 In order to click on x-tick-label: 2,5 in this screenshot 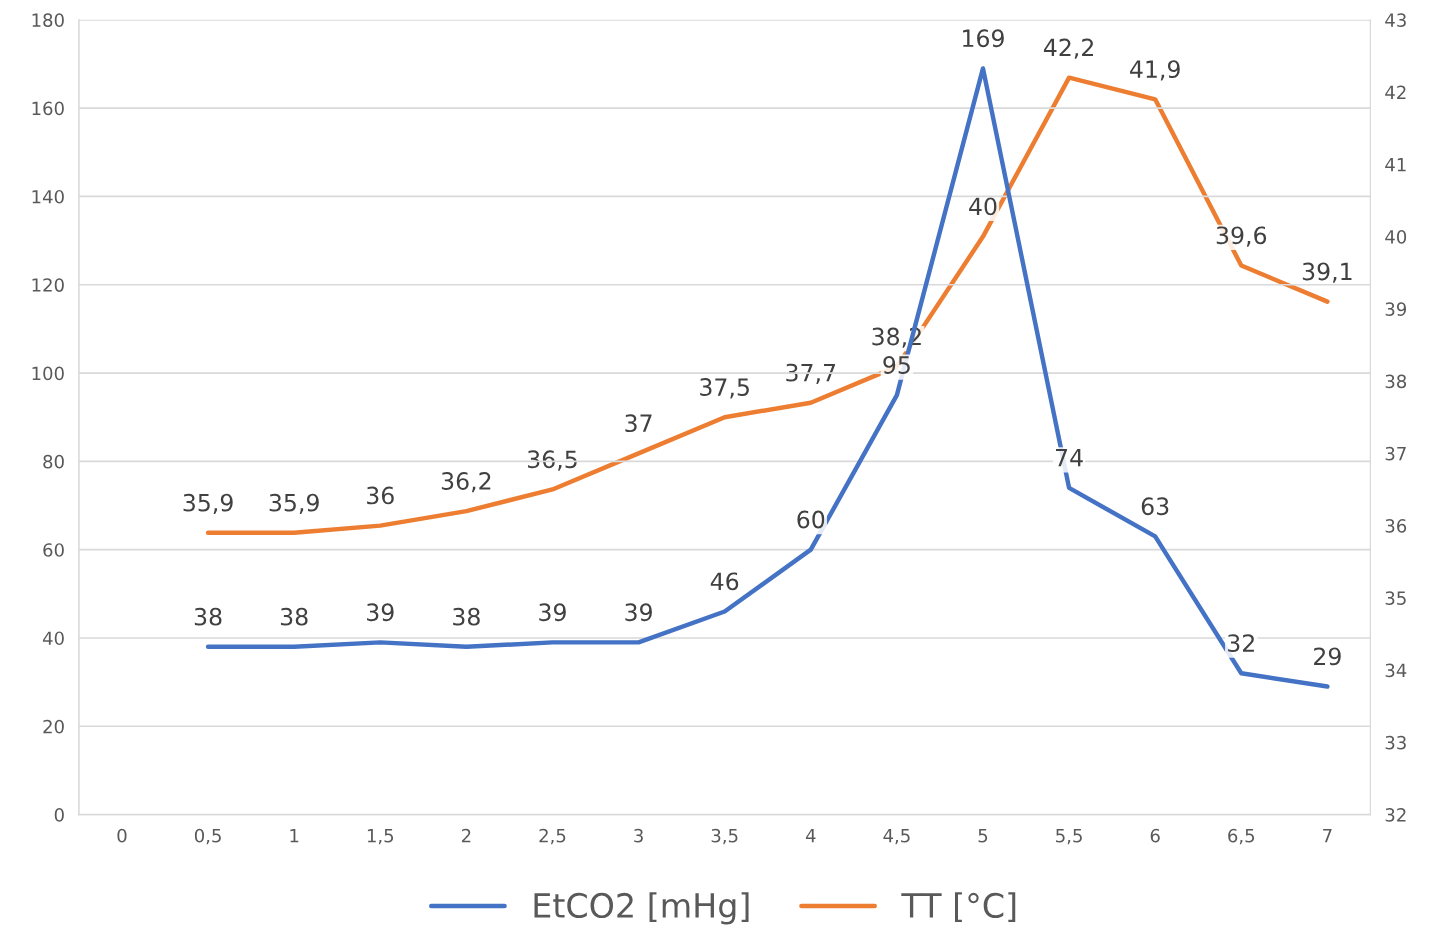, I will do `click(552, 836)`.